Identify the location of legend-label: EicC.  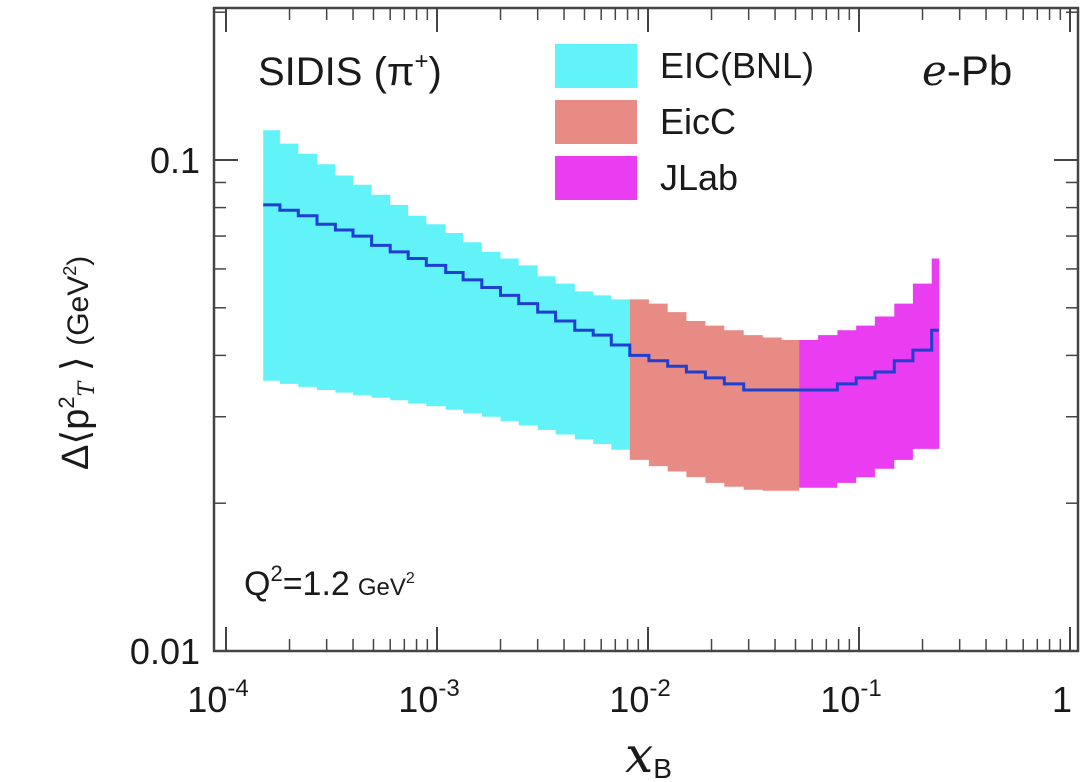
(698, 121).